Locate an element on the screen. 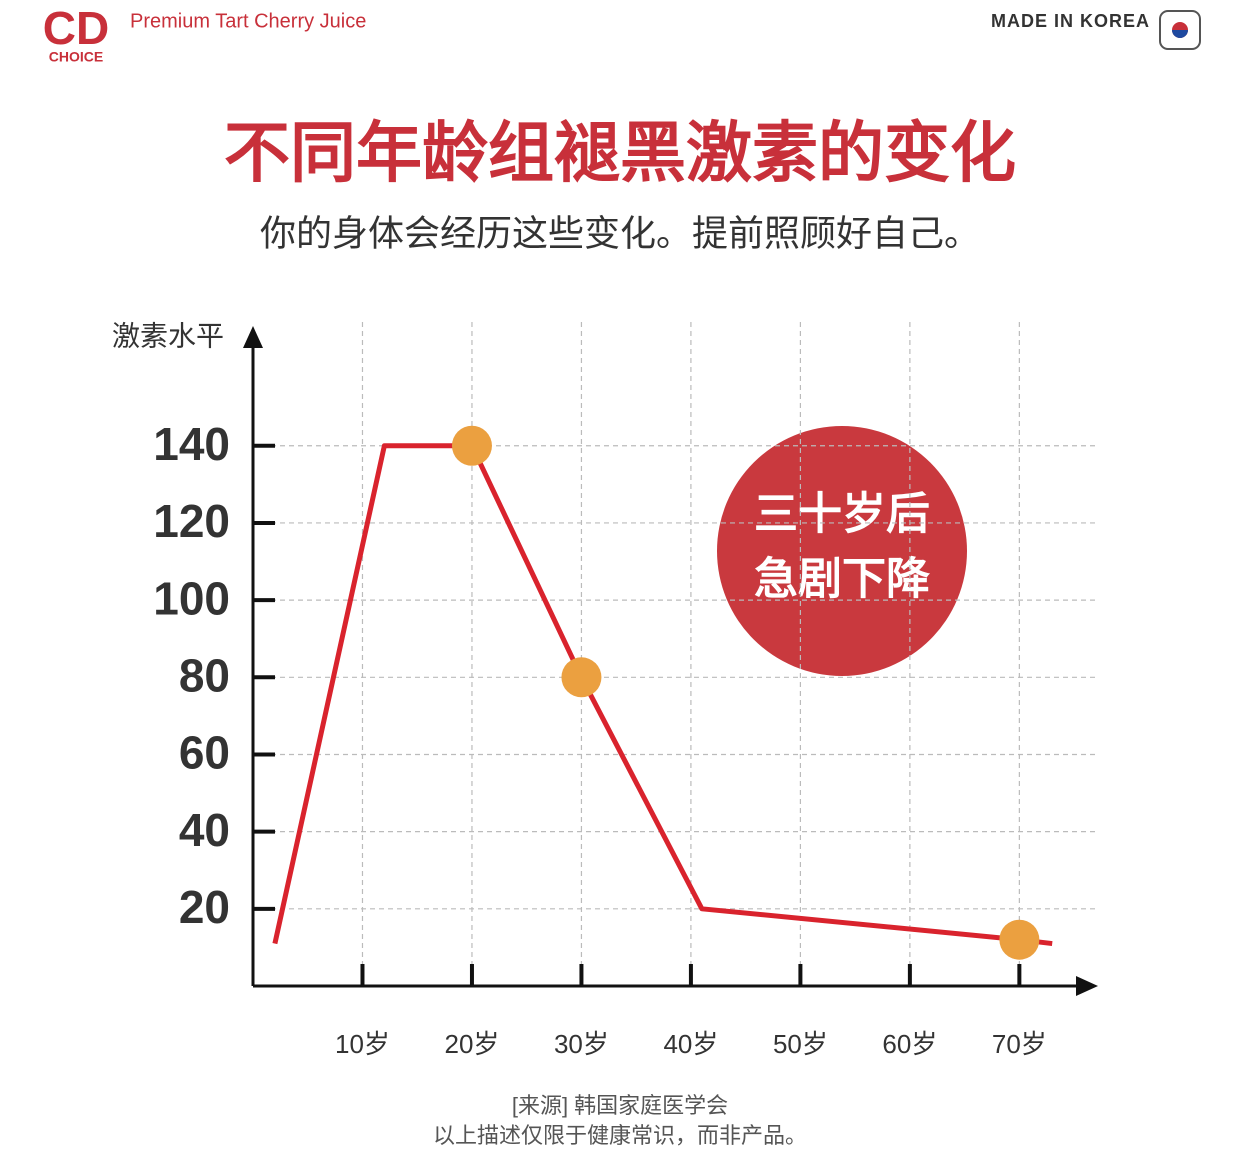  y-tick-label: 100 is located at coordinates (191, 598).